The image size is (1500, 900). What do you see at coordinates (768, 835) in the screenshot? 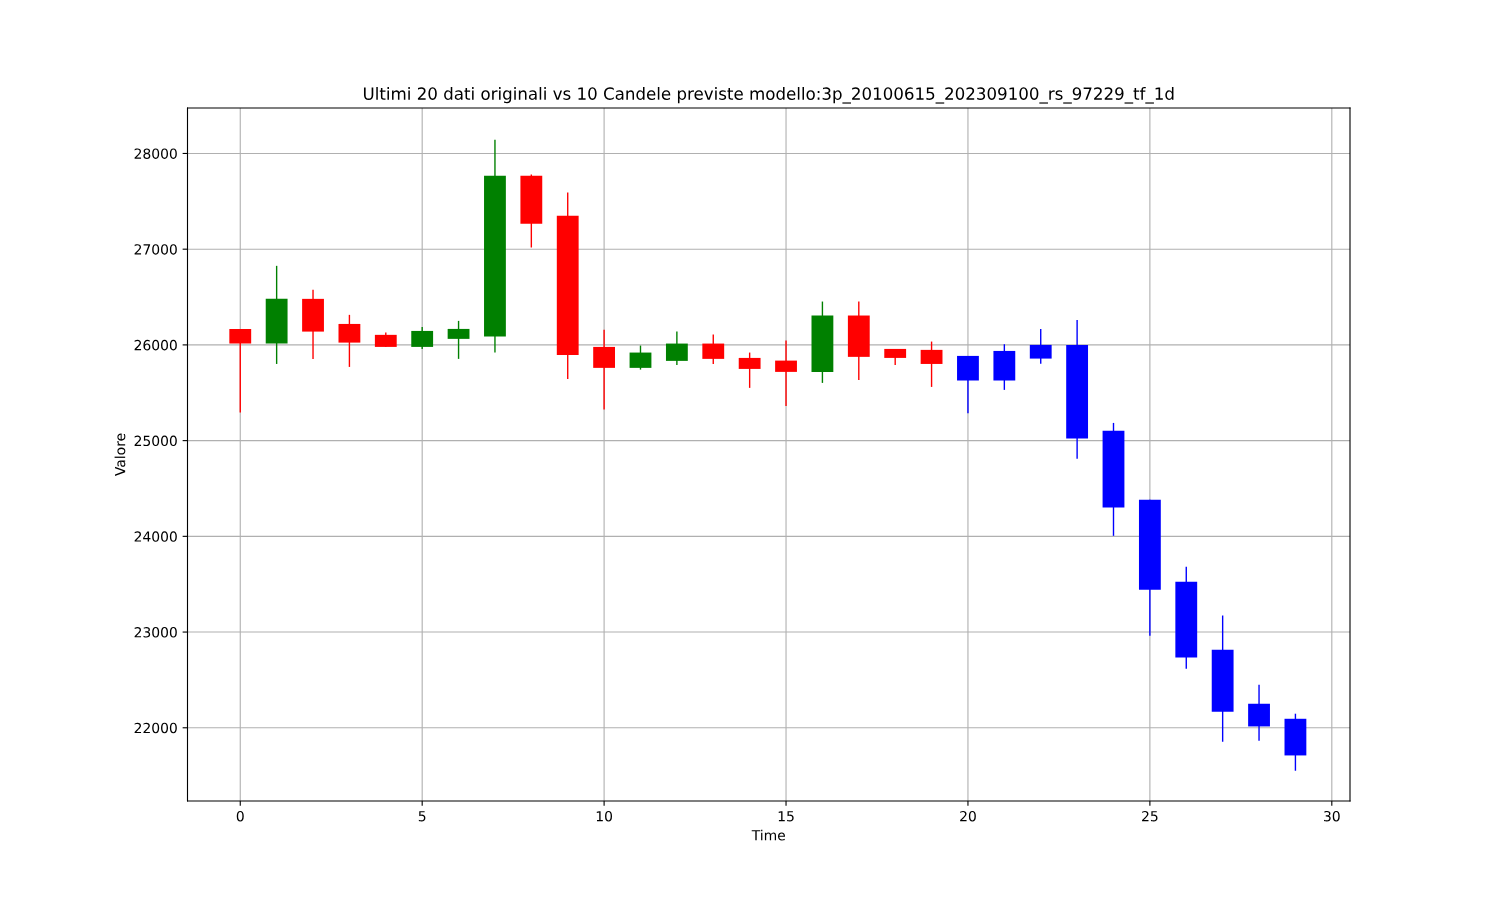
I see `x-axis-title: Time` at bounding box center [768, 835].